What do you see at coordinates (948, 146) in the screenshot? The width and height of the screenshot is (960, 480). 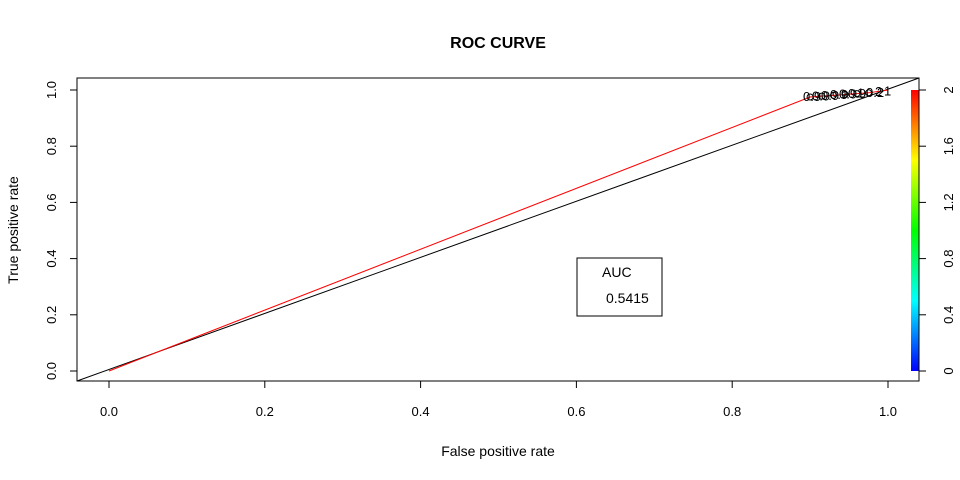 I see `colorbar-tick-label: 1.6` at bounding box center [948, 146].